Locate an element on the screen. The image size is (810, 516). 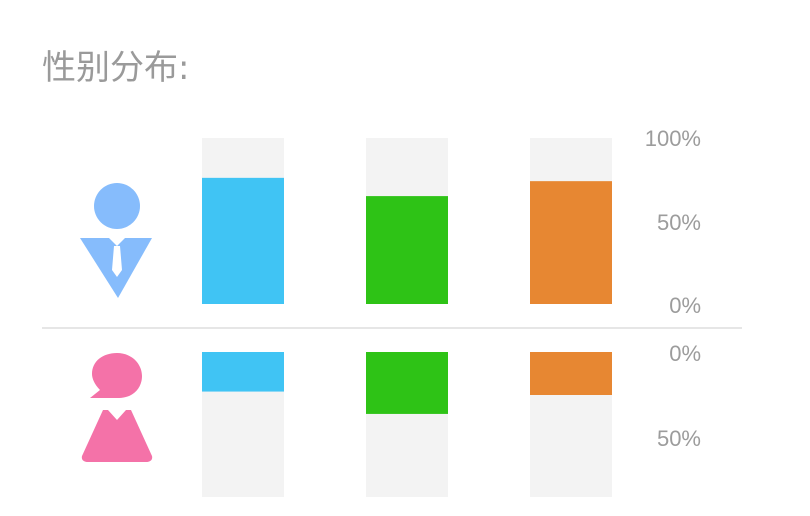
male-tick-label: 100% is located at coordinates (673, 138).